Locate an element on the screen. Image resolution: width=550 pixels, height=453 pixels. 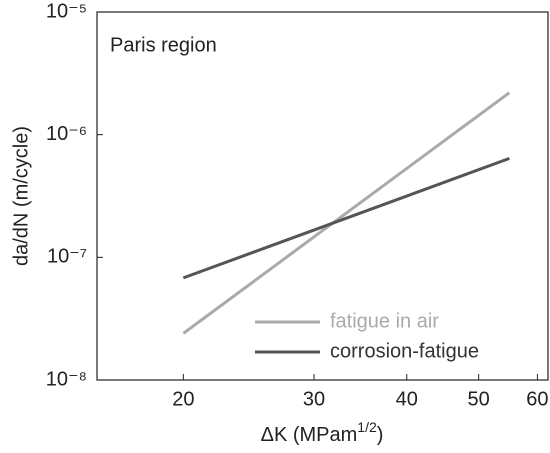
annotation: Paris region is located at coordinates (163, 45).